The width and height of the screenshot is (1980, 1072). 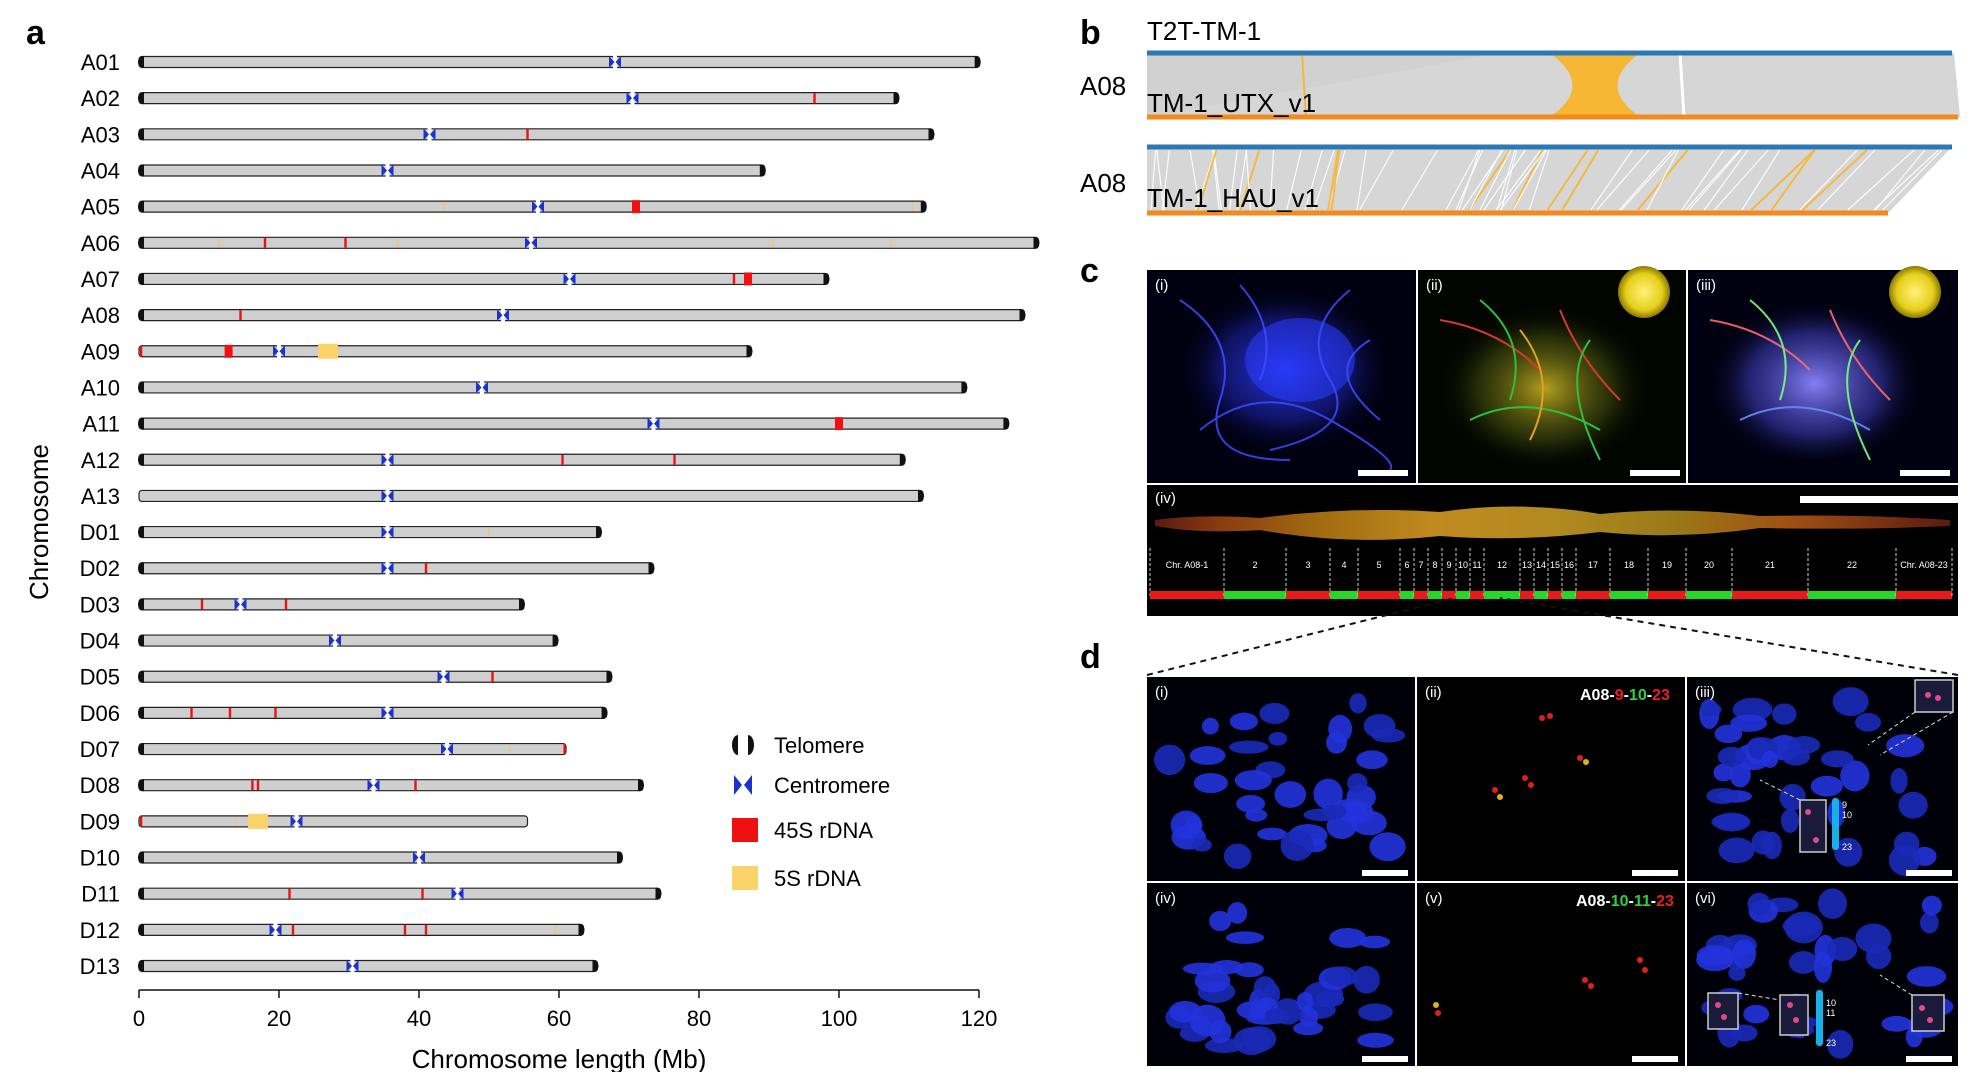 I want to click on inset-box, so click(x=1934, y=696).